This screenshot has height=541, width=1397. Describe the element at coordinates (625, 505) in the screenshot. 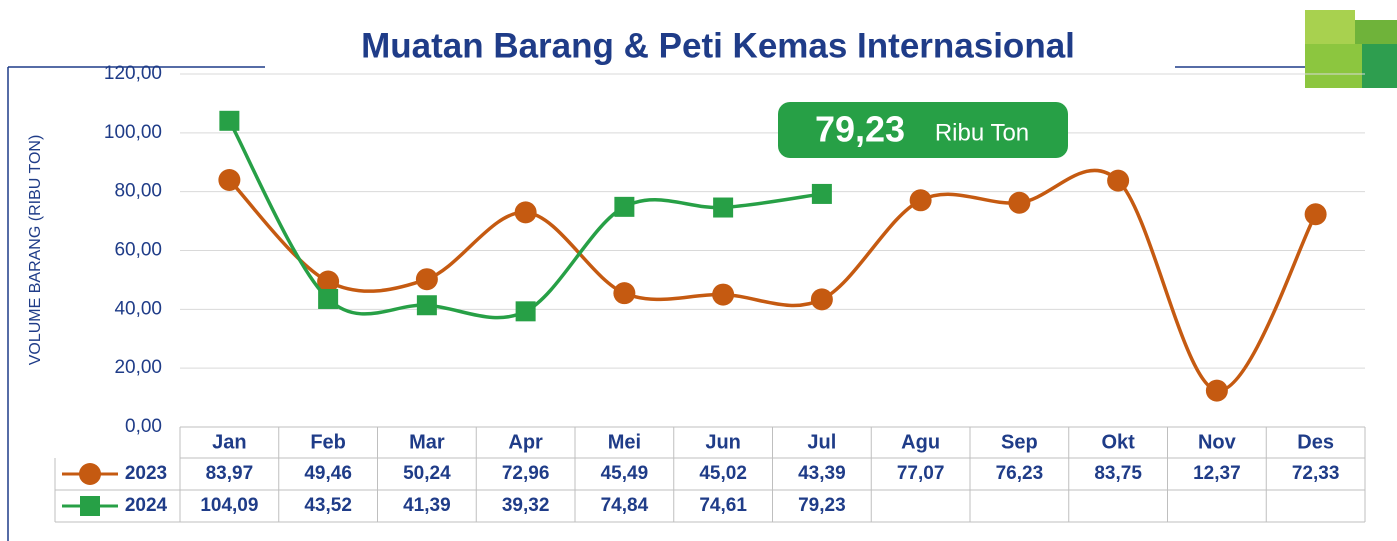

I see `table-value: 74,84` at that location.